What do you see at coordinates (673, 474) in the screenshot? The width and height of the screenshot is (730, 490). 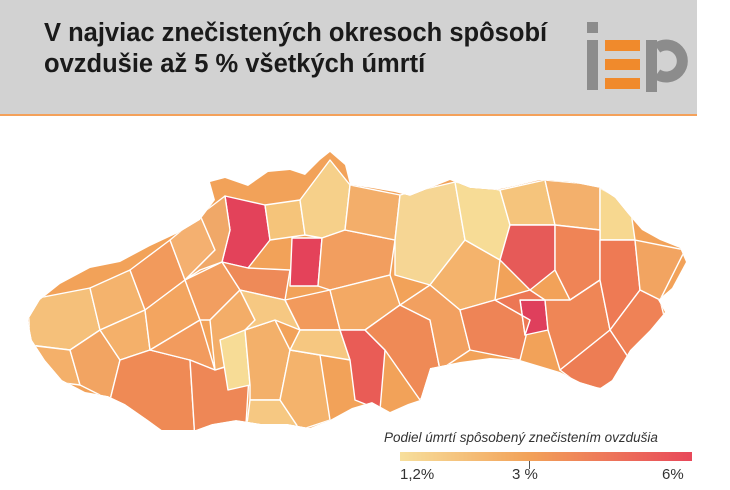 I see `legend-max-label: 6%` at bounding box center [673, 474].